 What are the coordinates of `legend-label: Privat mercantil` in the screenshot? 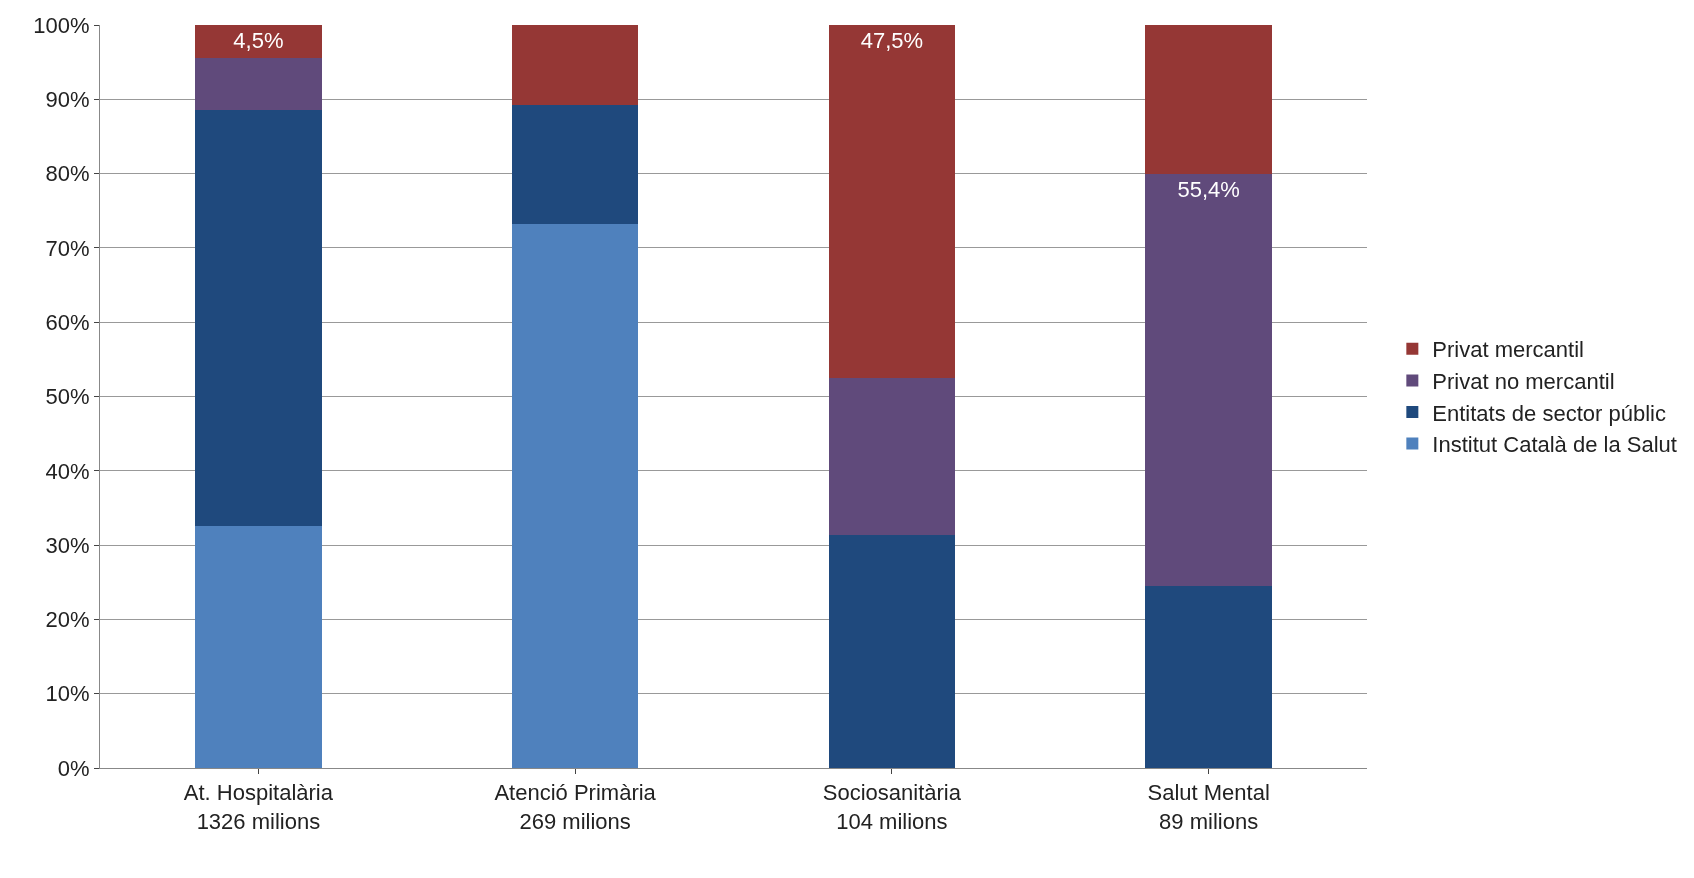 It's located at (1508, 350).